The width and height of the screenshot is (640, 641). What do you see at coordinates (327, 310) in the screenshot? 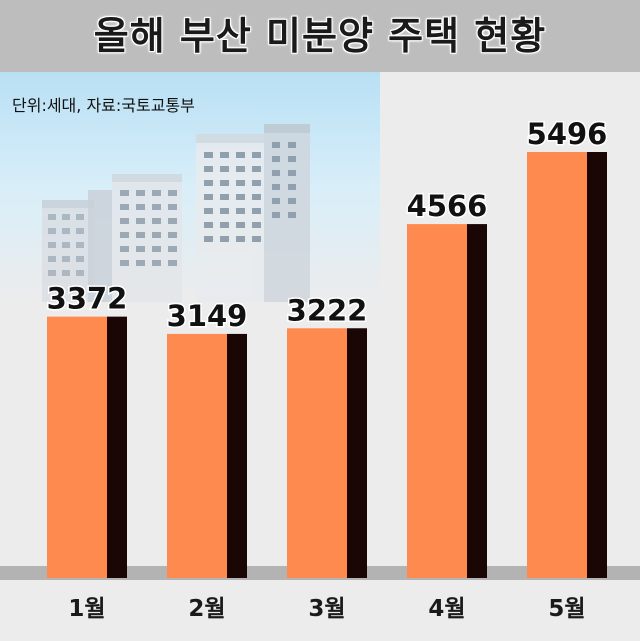
I see `data-label-3: 3222` at bounding box center [327, 310].